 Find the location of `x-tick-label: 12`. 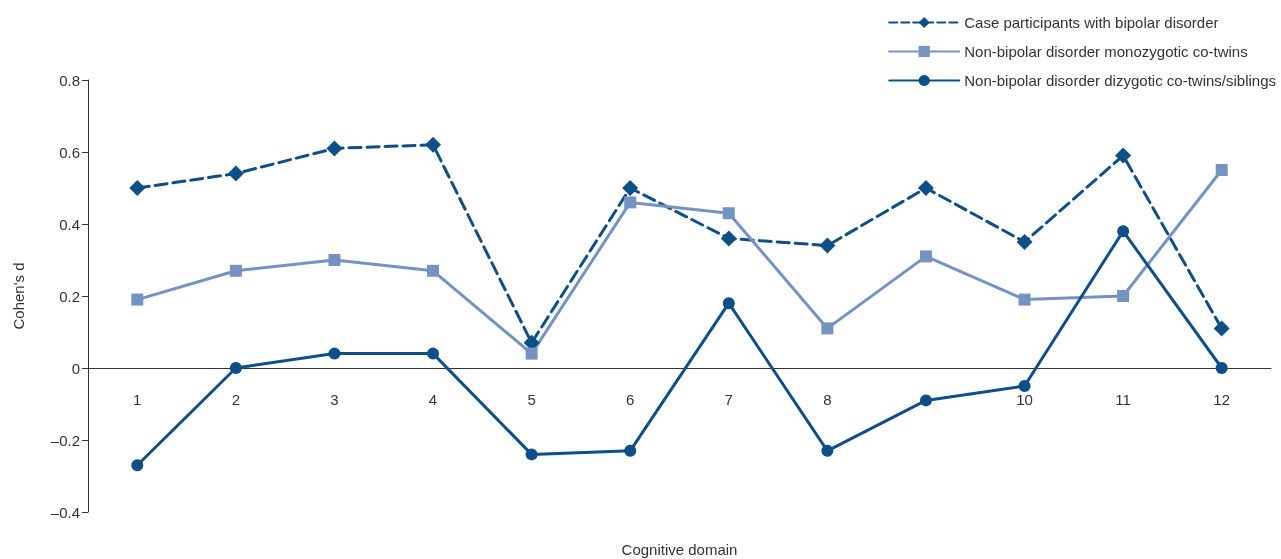

x-tick-label: 12 is located at coordinates (1222, 399).